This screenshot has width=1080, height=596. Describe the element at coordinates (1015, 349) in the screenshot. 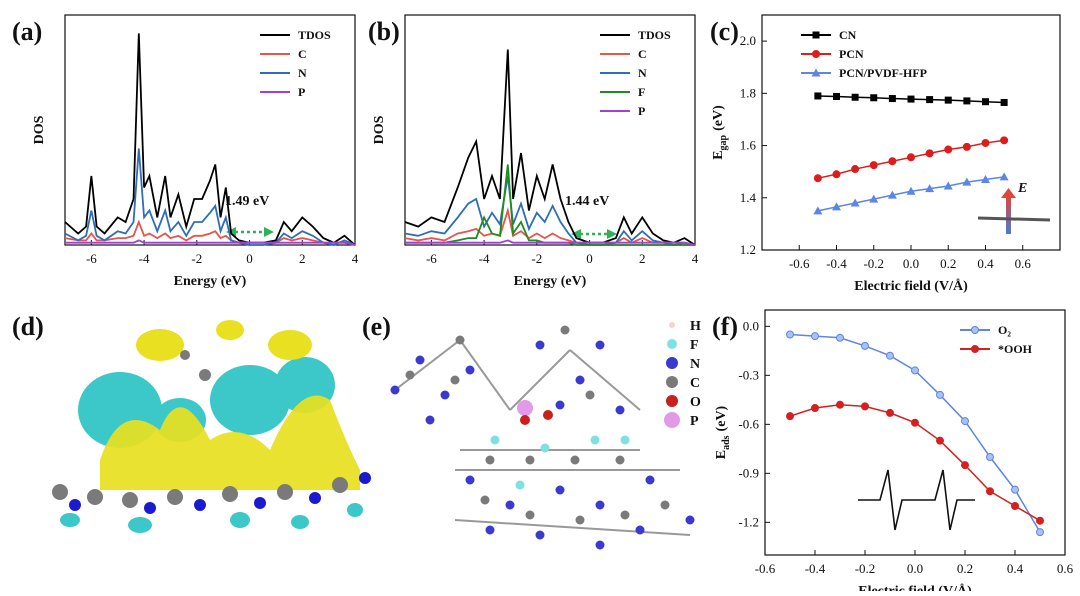

I see `legend-label: *OOH` at that location.